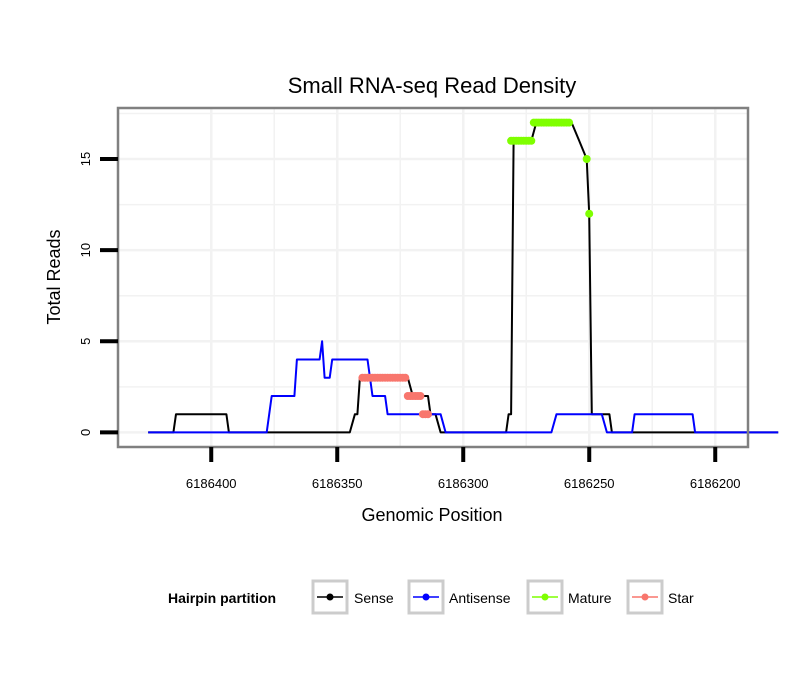 This screenshot has height=695, width=810. Describe the element at coordinates (374, 598) in the screenshot. I see `legend-label-sense: Sense` at that location.